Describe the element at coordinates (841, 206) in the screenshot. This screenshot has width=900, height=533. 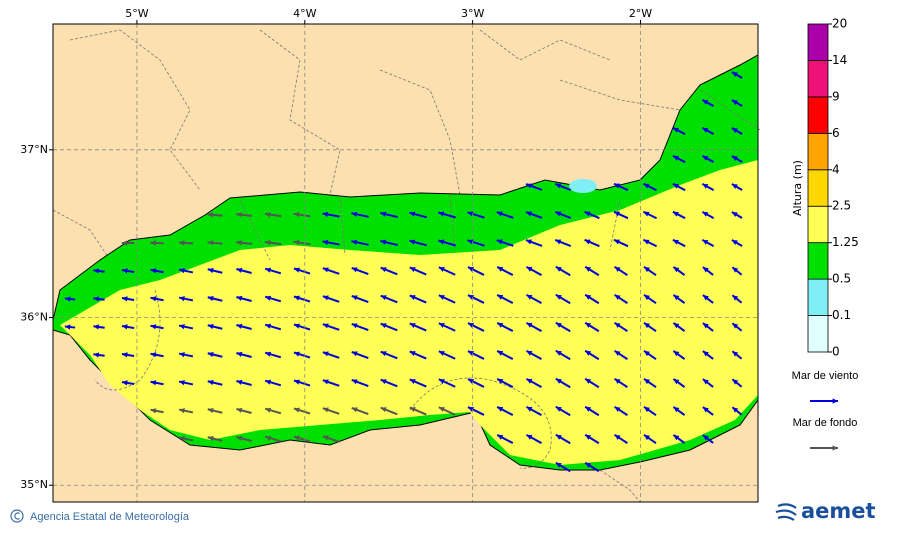
I see `colorbar-label: 2.5` at that location.